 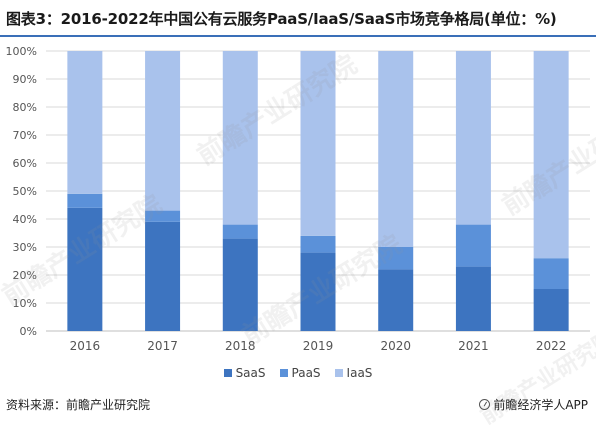 I want to click on y-tick-label: 10%, so click(x=25, y=303).